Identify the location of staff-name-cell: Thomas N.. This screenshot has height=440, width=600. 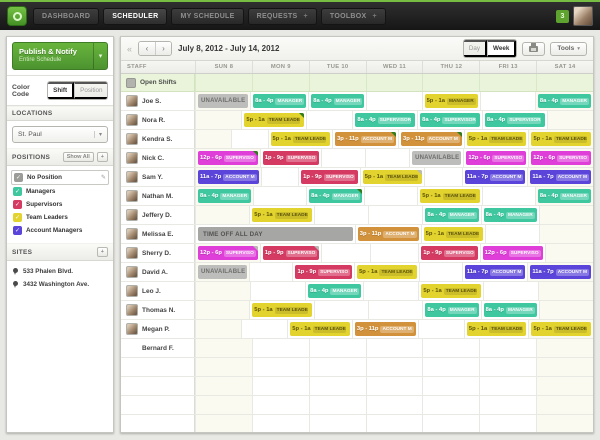
(158, 310).